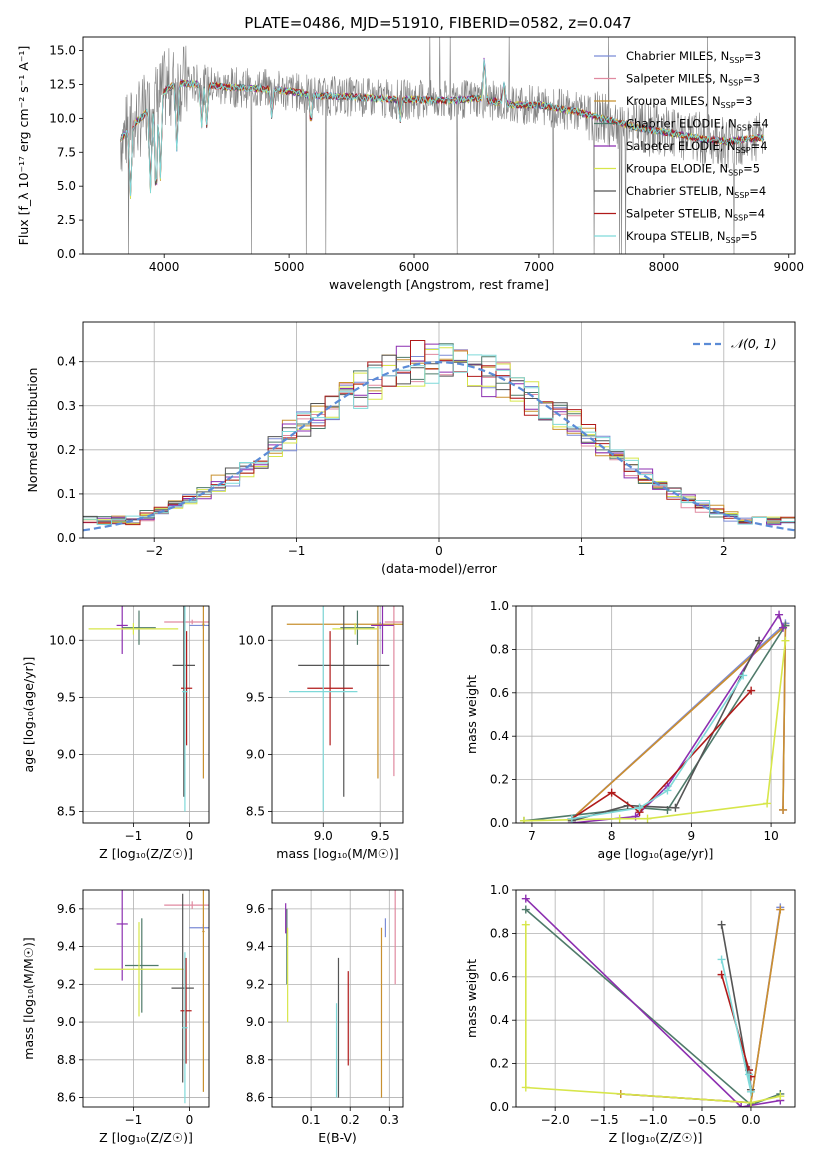  Describe the element at coordinates (323, 709) in the screenshot. I see `errorbar-kroupa-stelib` at that location.